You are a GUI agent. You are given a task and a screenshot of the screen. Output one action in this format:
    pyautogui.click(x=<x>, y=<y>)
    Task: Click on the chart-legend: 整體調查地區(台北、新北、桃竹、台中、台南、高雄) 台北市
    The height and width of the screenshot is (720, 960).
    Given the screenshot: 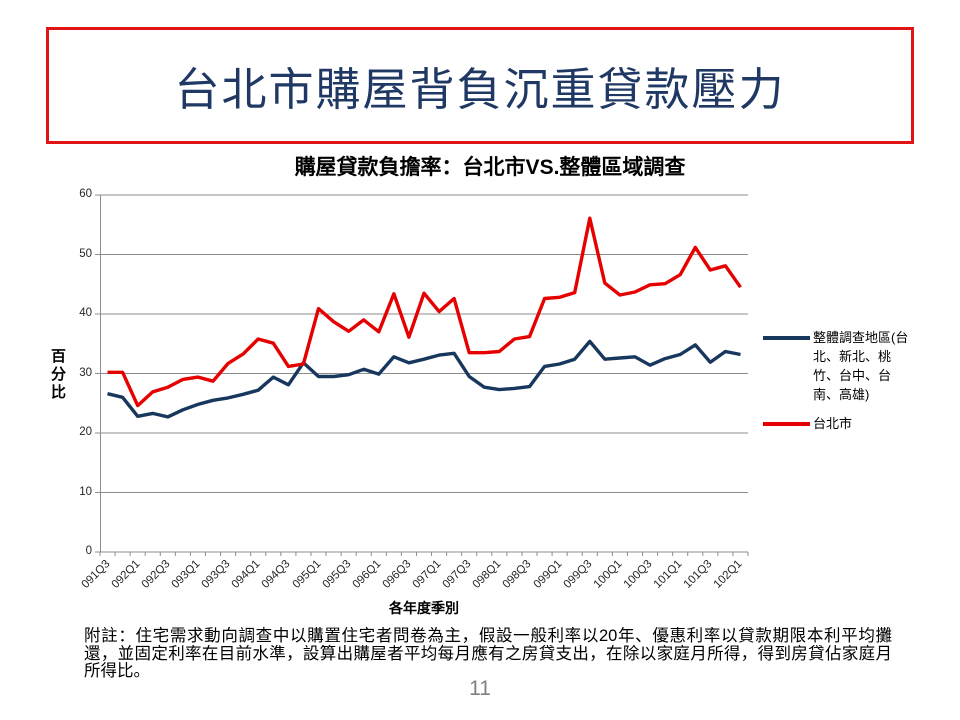 What is the action you would take?
    pyautogui.click(x=856, y=385)
    